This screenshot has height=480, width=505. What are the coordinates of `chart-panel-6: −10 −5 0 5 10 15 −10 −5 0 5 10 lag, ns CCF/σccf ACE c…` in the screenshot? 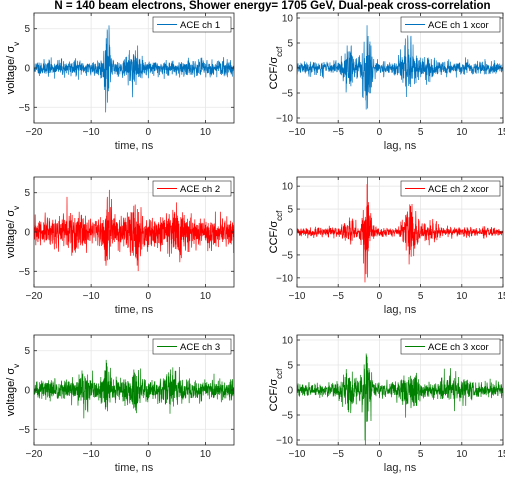 It's located at (386, 404).